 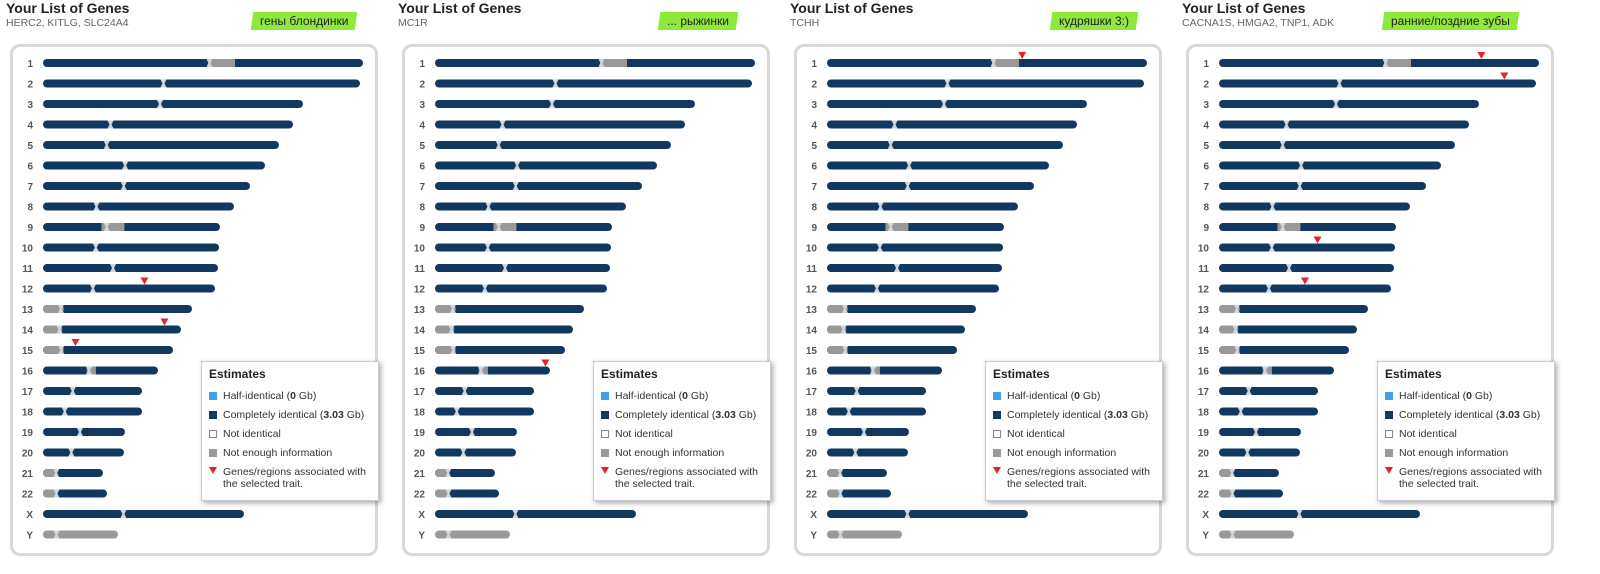 What do you see at coordinates (814, 105) in the screenshot?
I see `chromosome-label: 3` at bounding box center [814, 105].